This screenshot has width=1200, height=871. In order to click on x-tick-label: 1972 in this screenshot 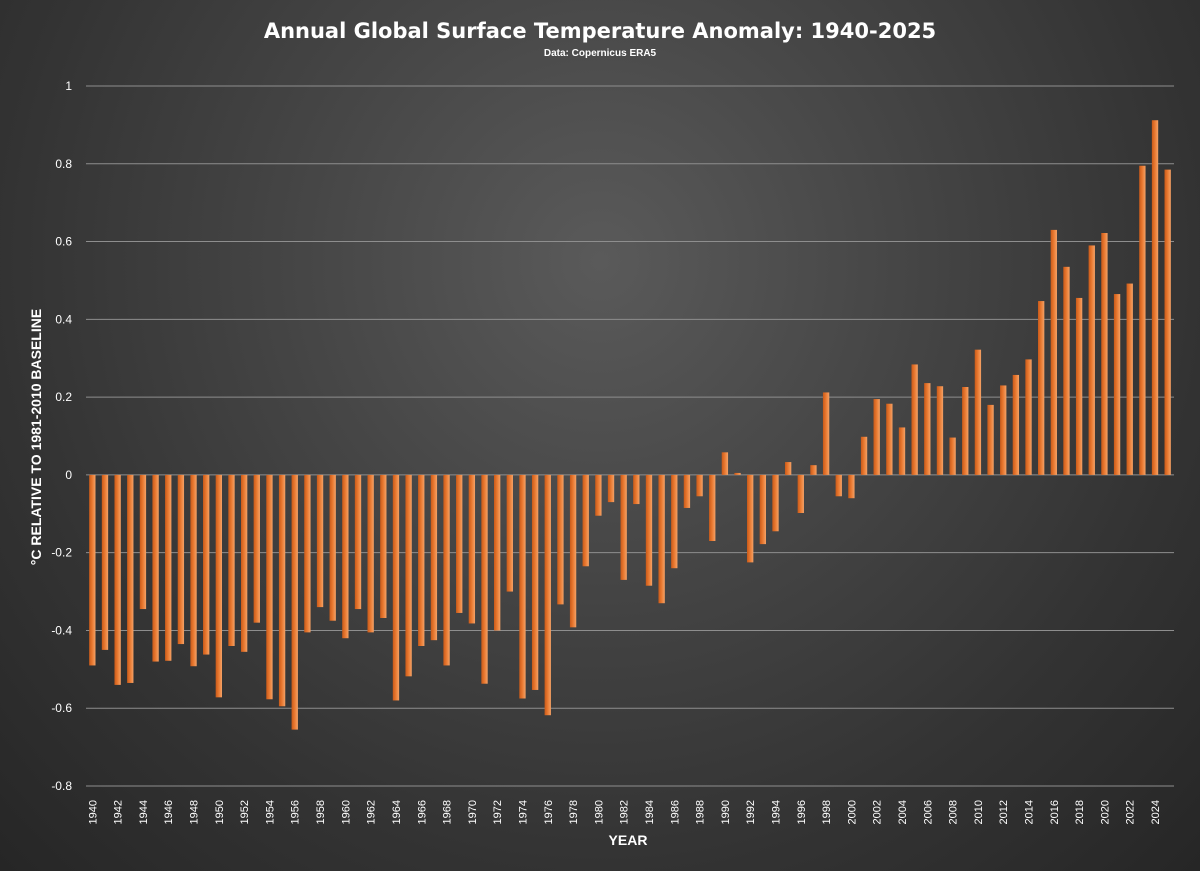, I will do `click(498, 812)`.